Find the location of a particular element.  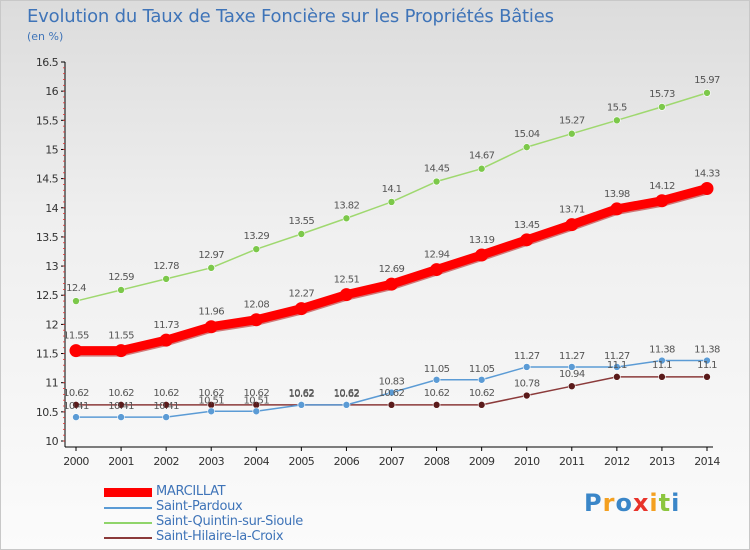

data-label-saint-hilaire-la-croix: 10.94 is located at coordinates (572, 374).